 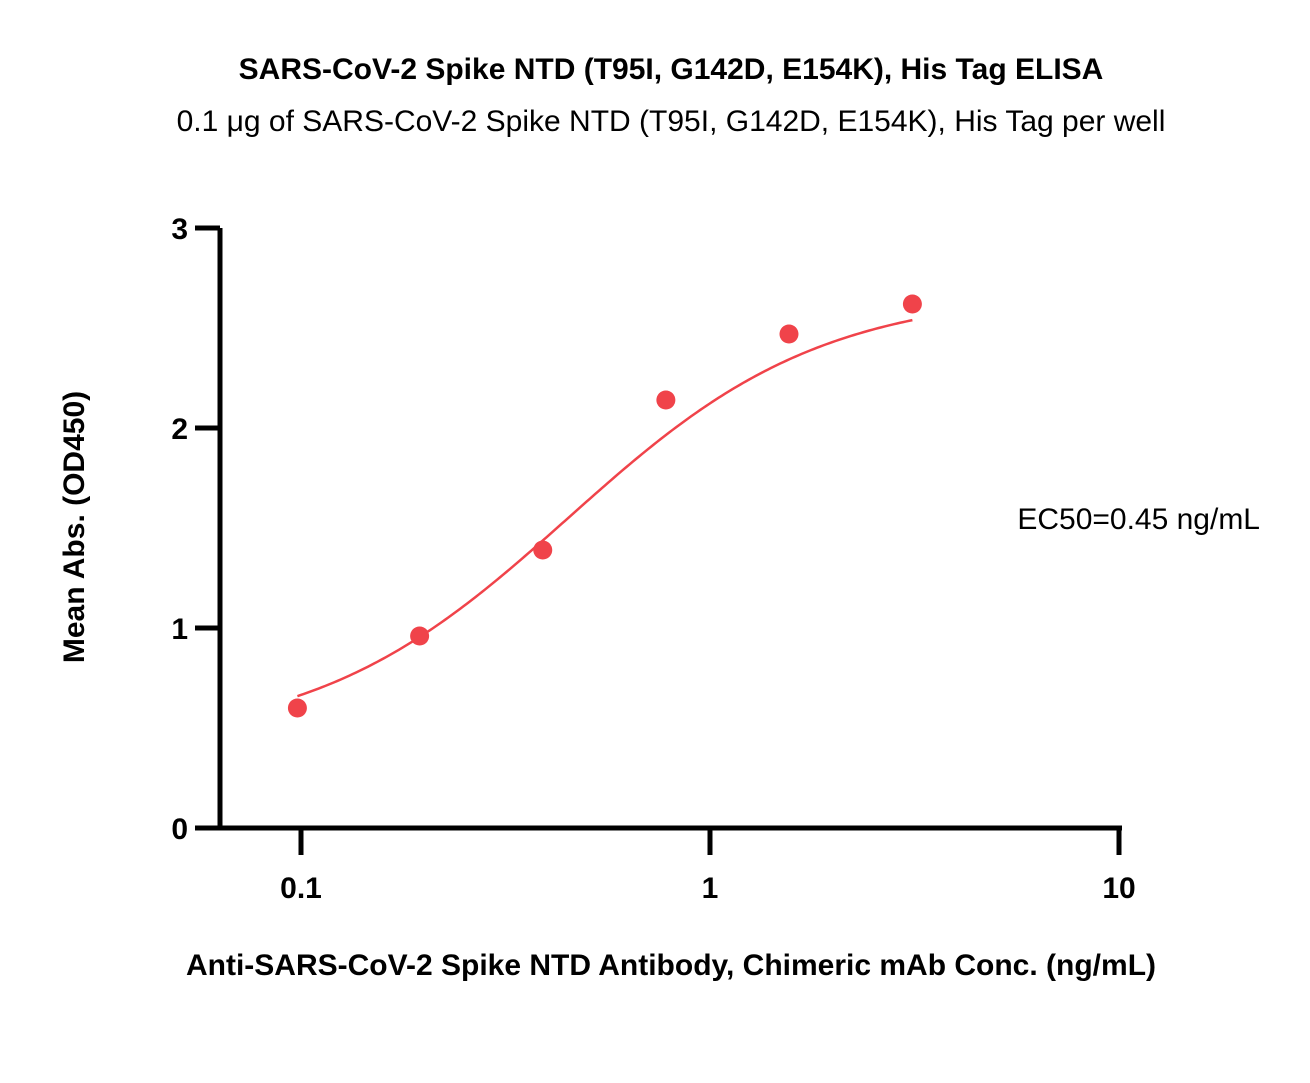 I want to click on y-tick-label: 1, so click(x=179, y=629).